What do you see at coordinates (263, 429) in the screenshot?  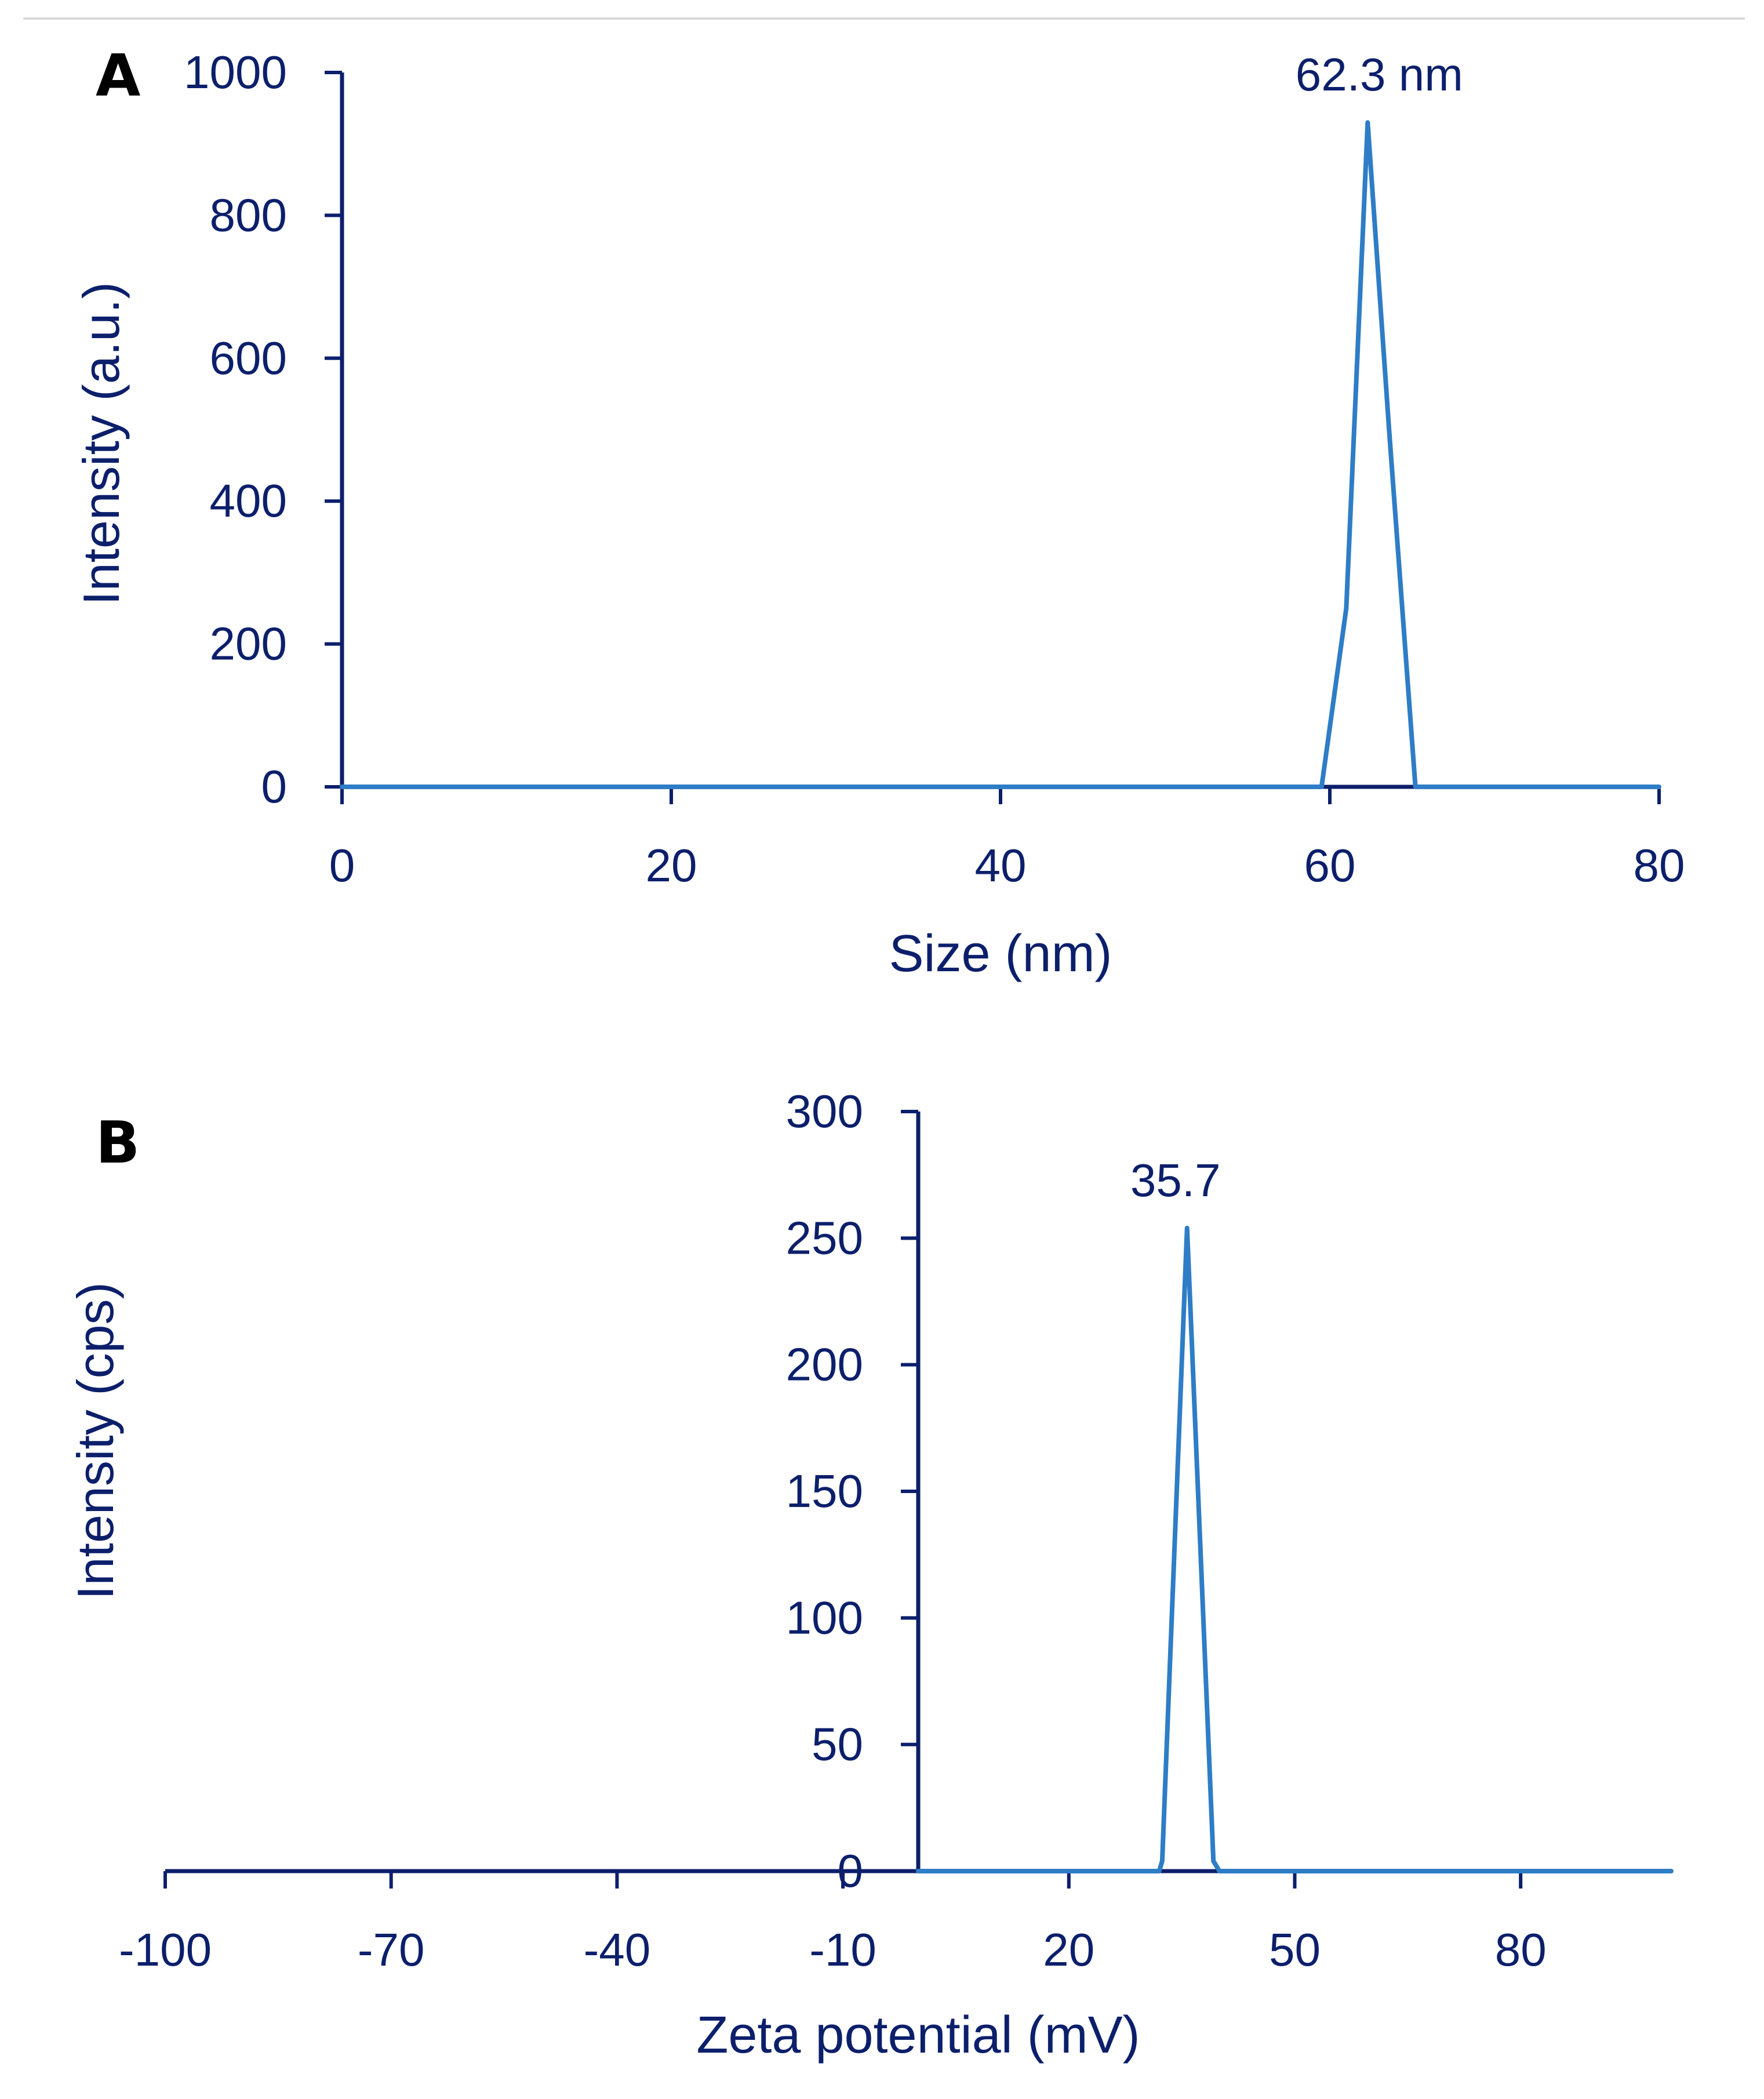 I see `y-ticks: 0 200 400 600 800 1000` at bounding box center [263, 429].